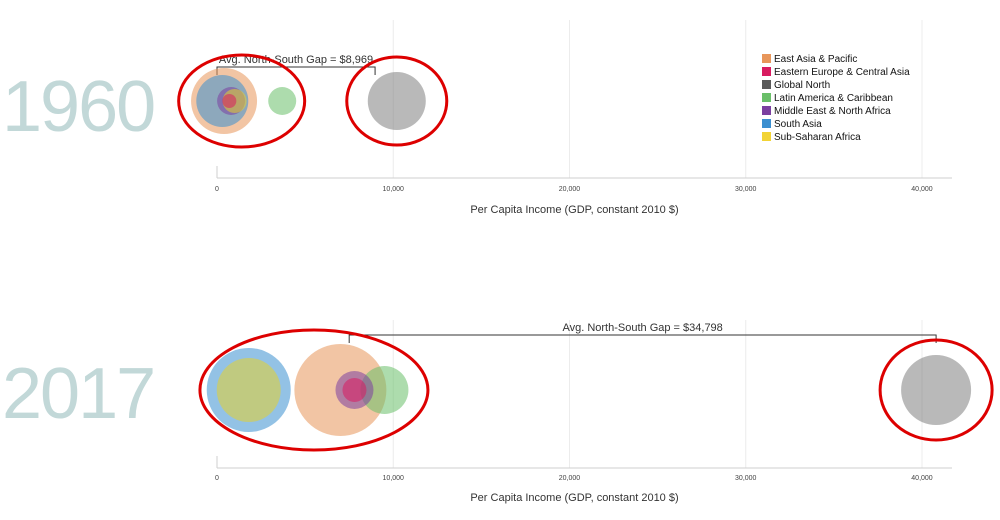 The image size is (1000, 520). I want to click on legend-label: Global North, so click(802, 85).